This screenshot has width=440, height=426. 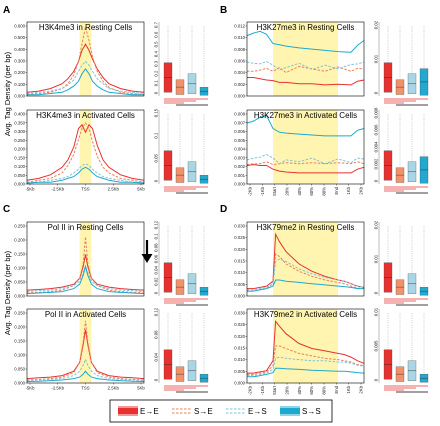 What do you see at coordinates (114, 388) in the screenshot?
I see `x-tick-label: 2.5Kb` at bounding box center [114, 388].